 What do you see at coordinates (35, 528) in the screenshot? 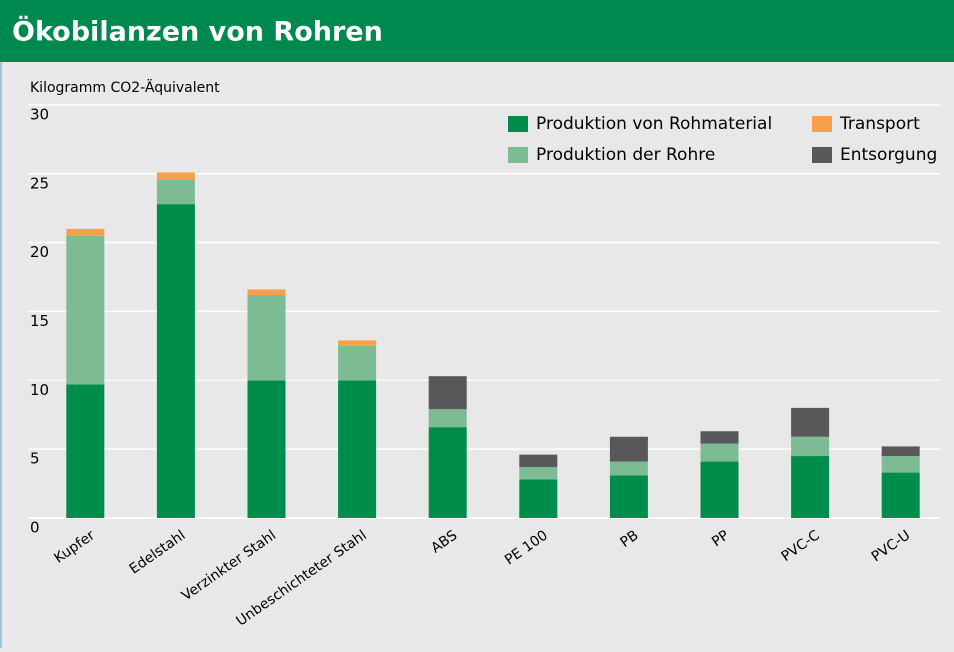
I see `y-tick-label: 0` at bounding box center [35, 528].